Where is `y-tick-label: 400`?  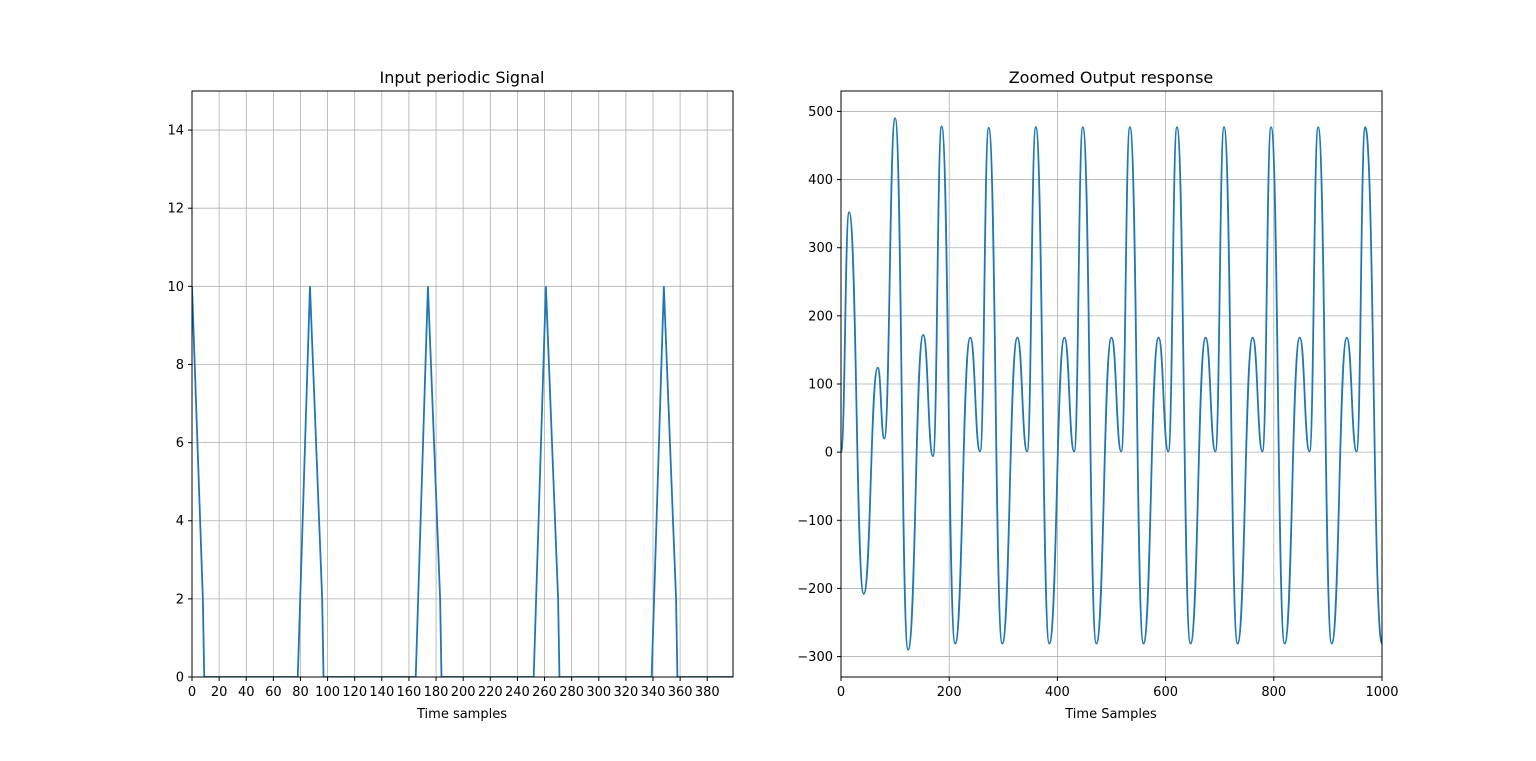
y-tick-label: 400 is located at coordinates (820, 180).